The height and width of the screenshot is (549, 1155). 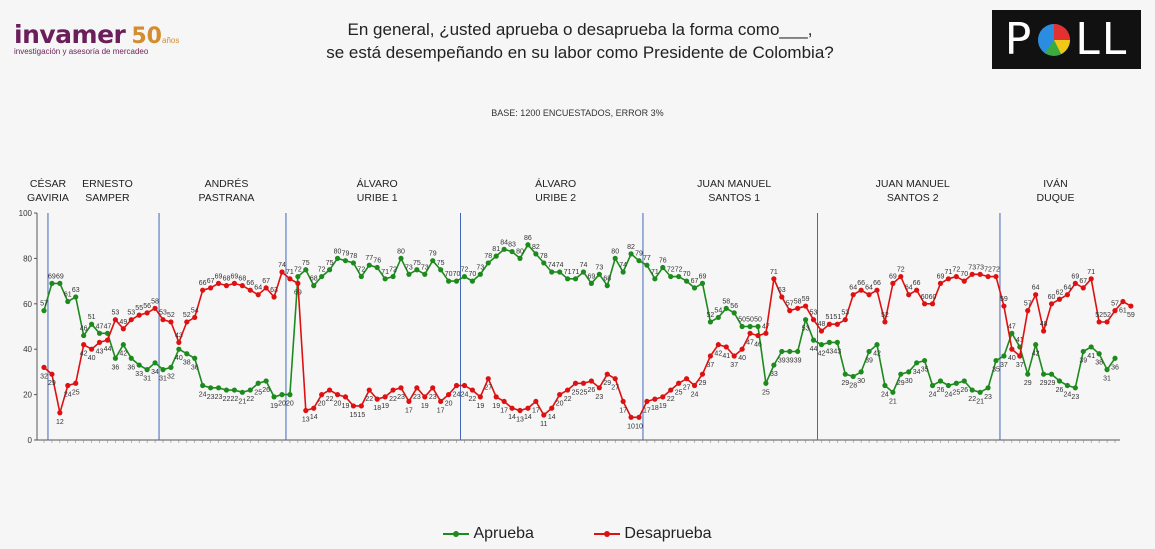 I want to click on data-label-aprueba: 30, so click(x=909, y=381).